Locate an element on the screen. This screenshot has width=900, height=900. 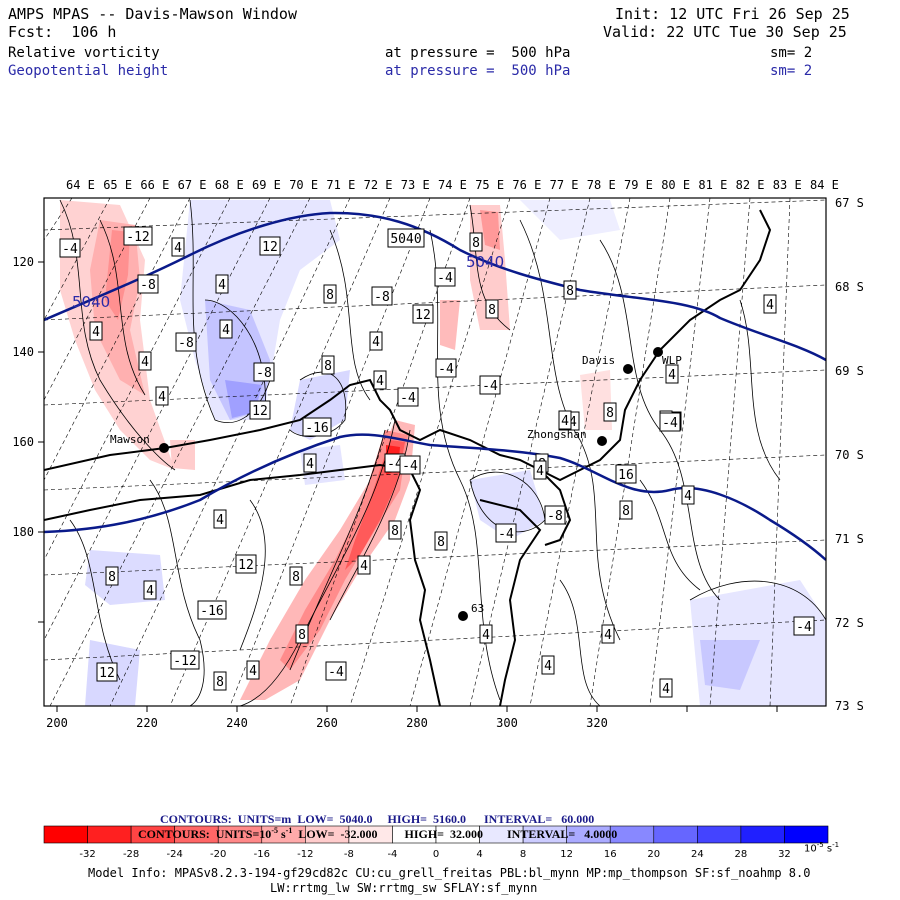
longitude-label: 83 E is located at coordinates (787, 185).